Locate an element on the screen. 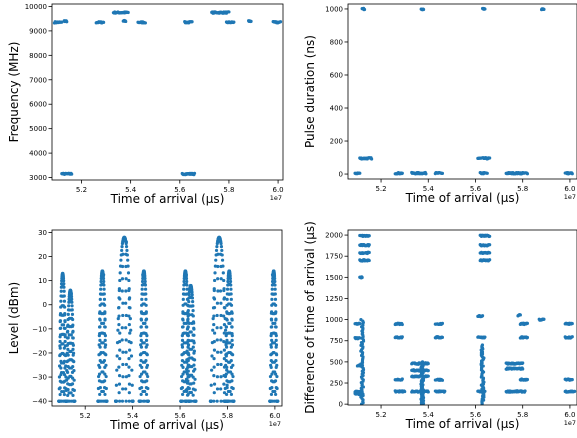 The width and height of the screenshot is (577, 438). x-tick-label: 5.6 is located at coordinates (180, 190).